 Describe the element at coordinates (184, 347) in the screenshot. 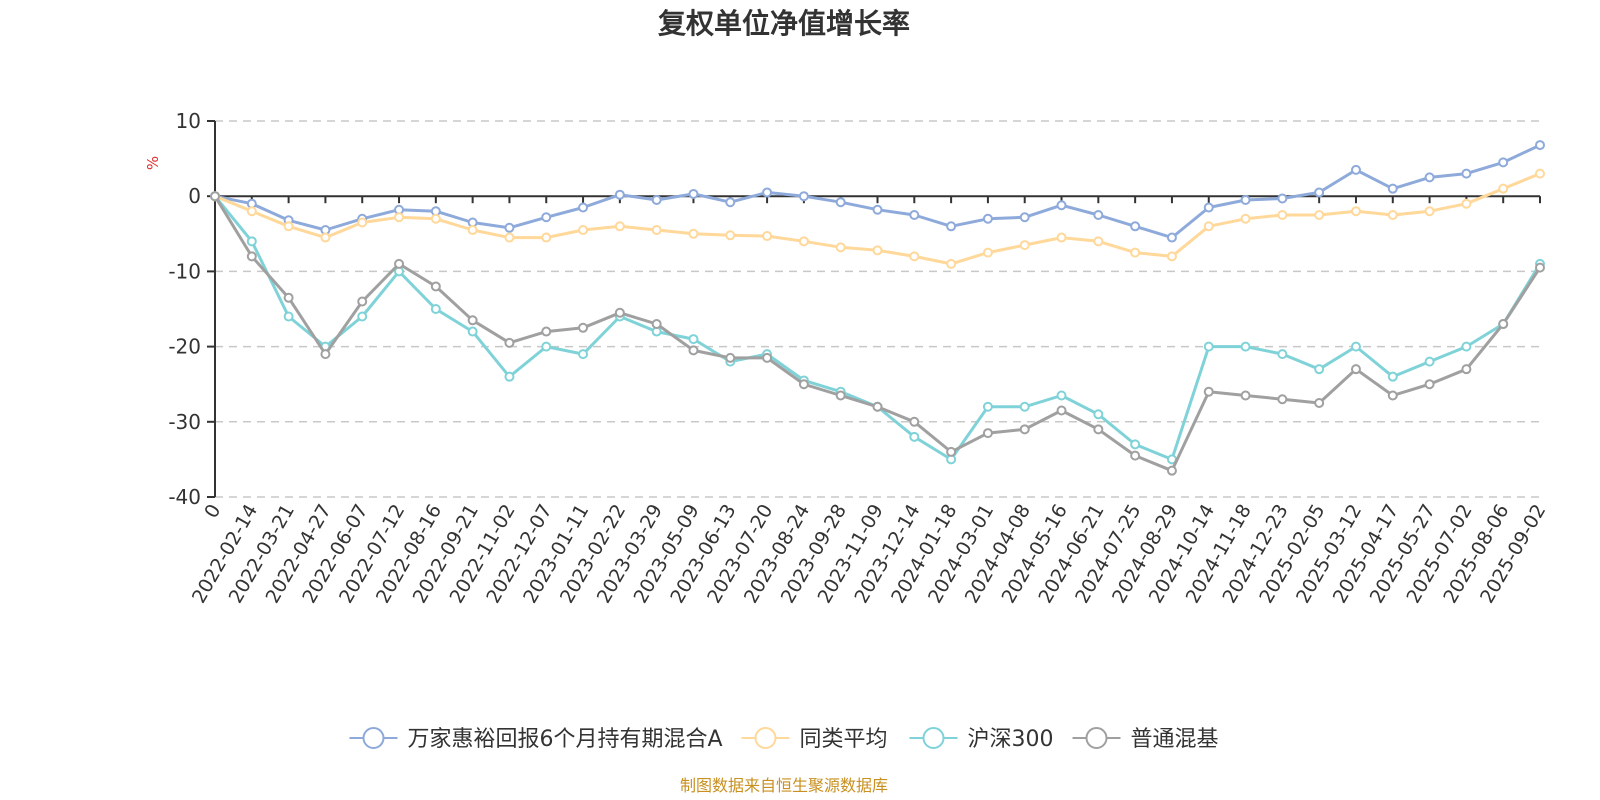

I see `y-tick-label: -20` at that location.